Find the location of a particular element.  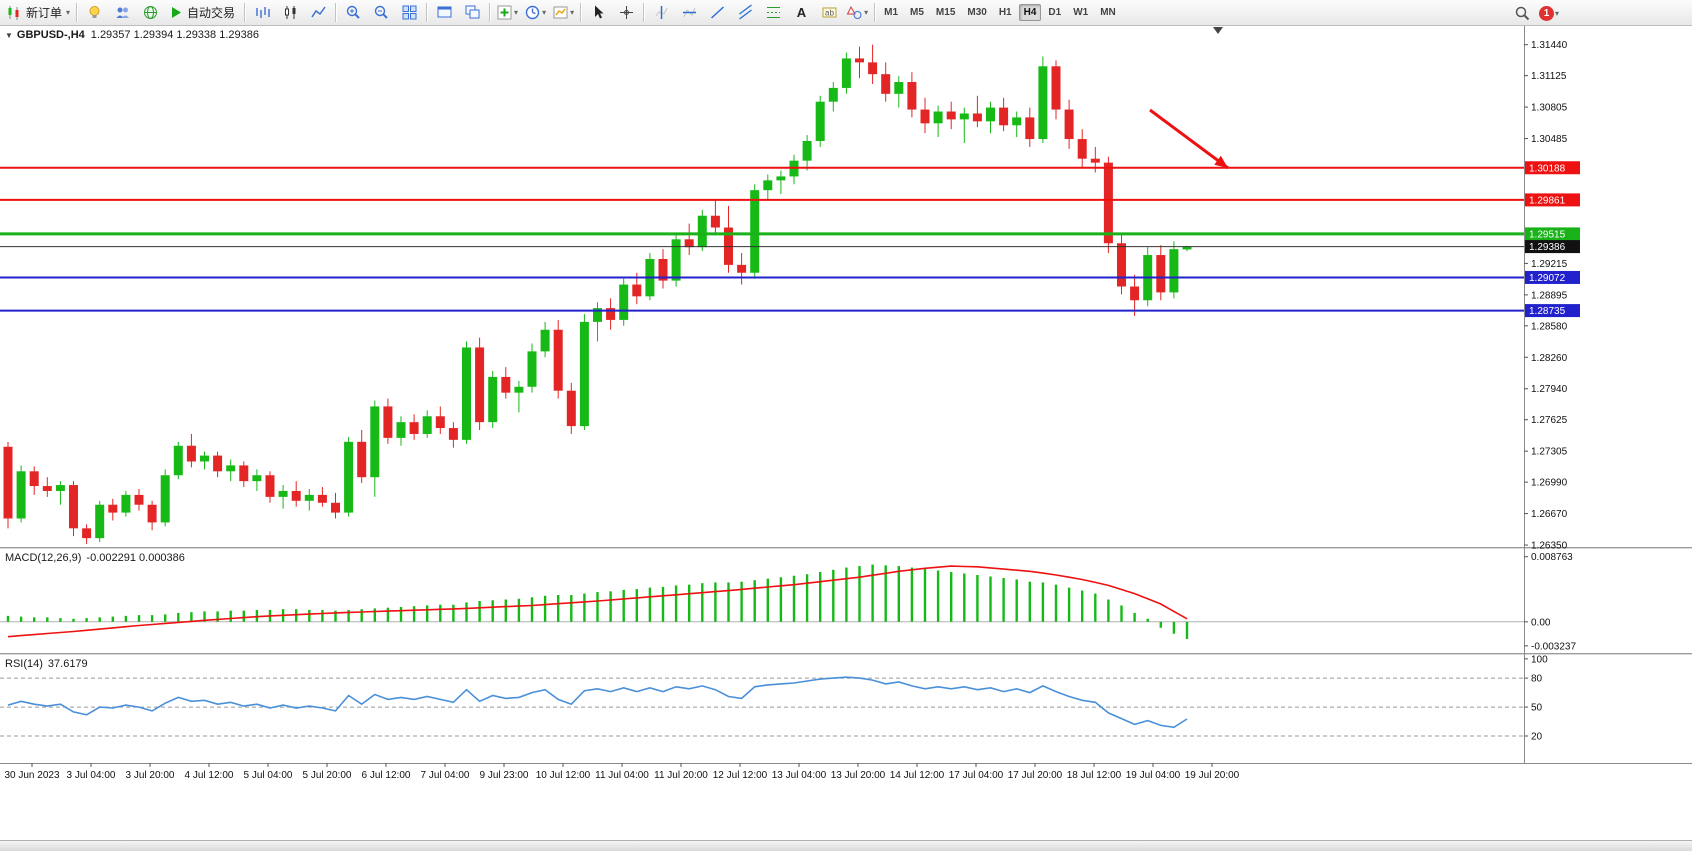

price-axis-label: 1.27940 is located at coordinates (1549, 389).